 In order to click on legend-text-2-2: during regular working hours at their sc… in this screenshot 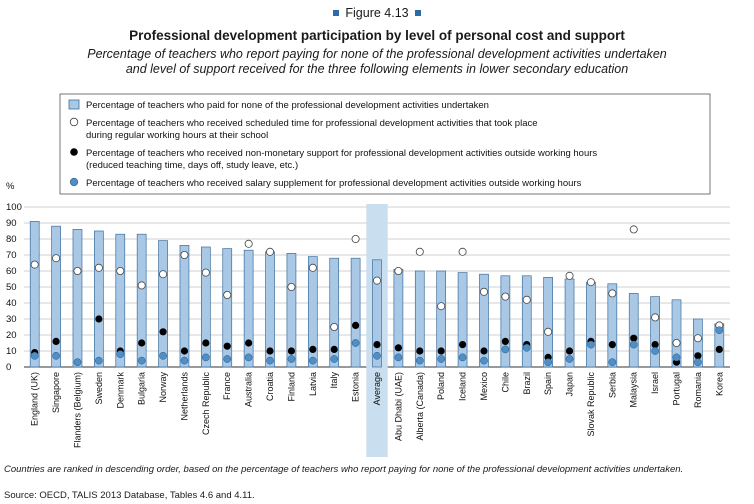, I will do `click(177, 135)`.